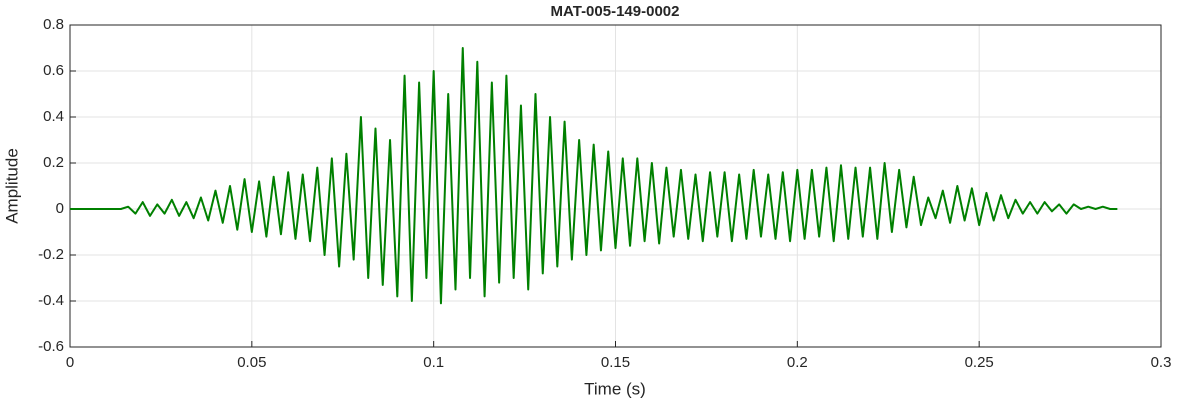 This screenshot has width=1177, height=404. What do you see at coordinates (53, 24) in the screenshot?
I see `y-tick-label: 0.8` at bounding box center [53, 24].